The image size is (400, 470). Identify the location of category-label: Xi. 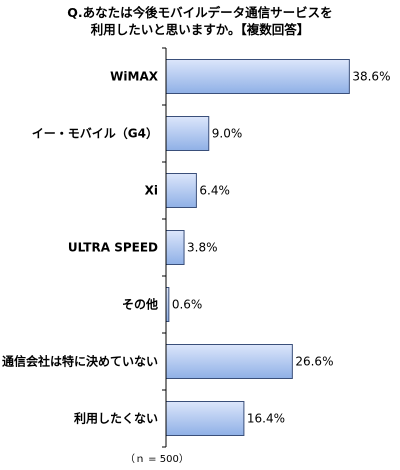
(151, 191).